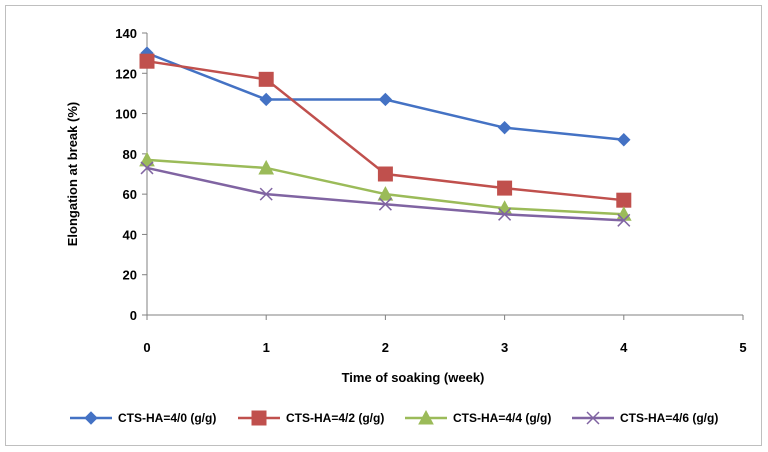 Image resolution: width=768 pixels, height=452 pixels. What do you see at coordinates (130, 234) in the screenshot?
I see `y-tick-label: 40` at bounding box center [130, 234].